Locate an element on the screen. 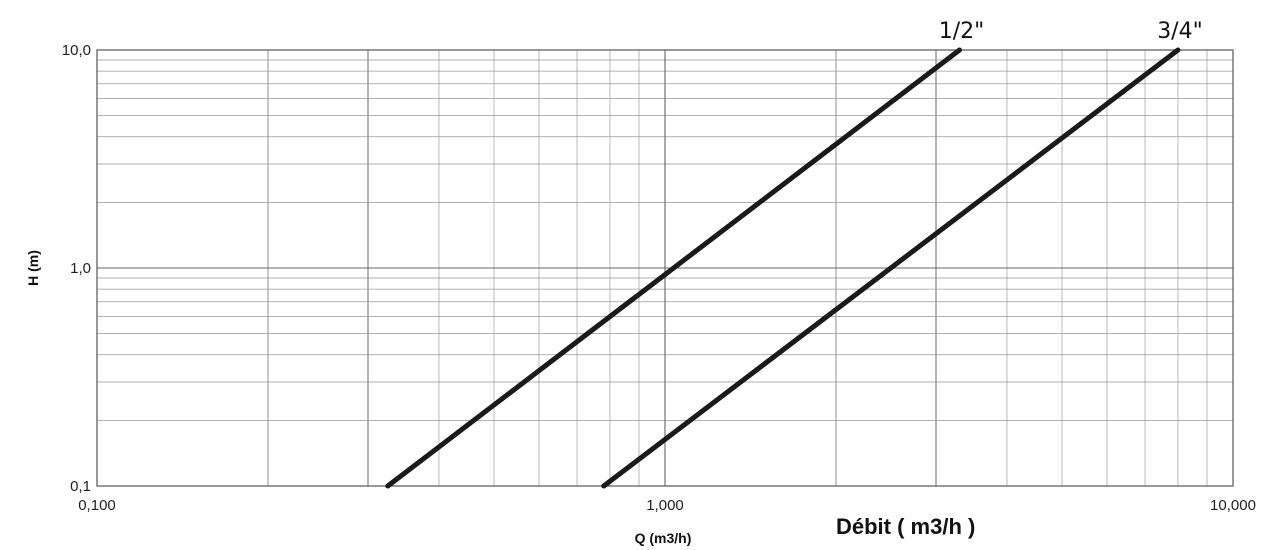 The height and width of the screenshot is (550, 1264). series-label-1: 1/2" is located at coordinates (962, 31).